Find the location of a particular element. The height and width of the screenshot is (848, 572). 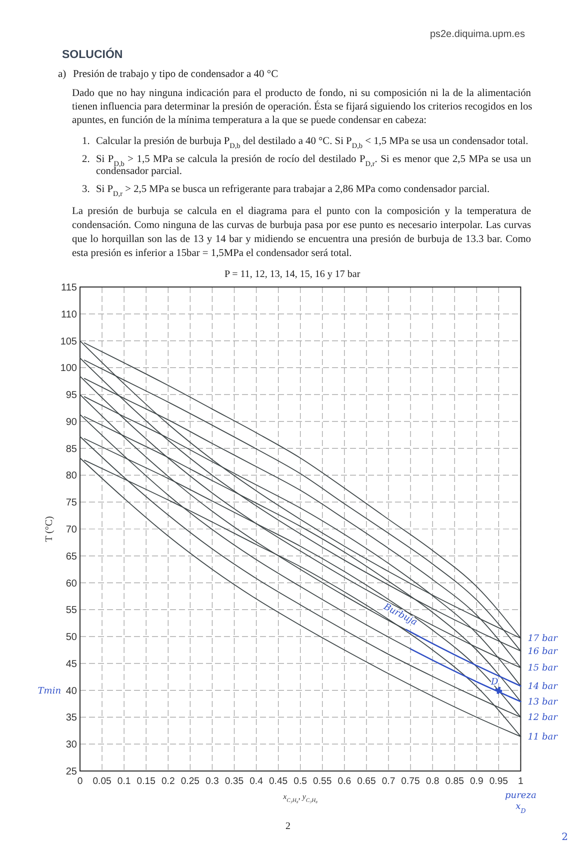

text: 2. Si P$_{D,b}$ > 1,5 MPa se calcula la presión de rocío del destilado P$_{D,r}$. Si es menor que 2,5 MPa se usa un condensador parcial. is located at coordinates (307, 165).